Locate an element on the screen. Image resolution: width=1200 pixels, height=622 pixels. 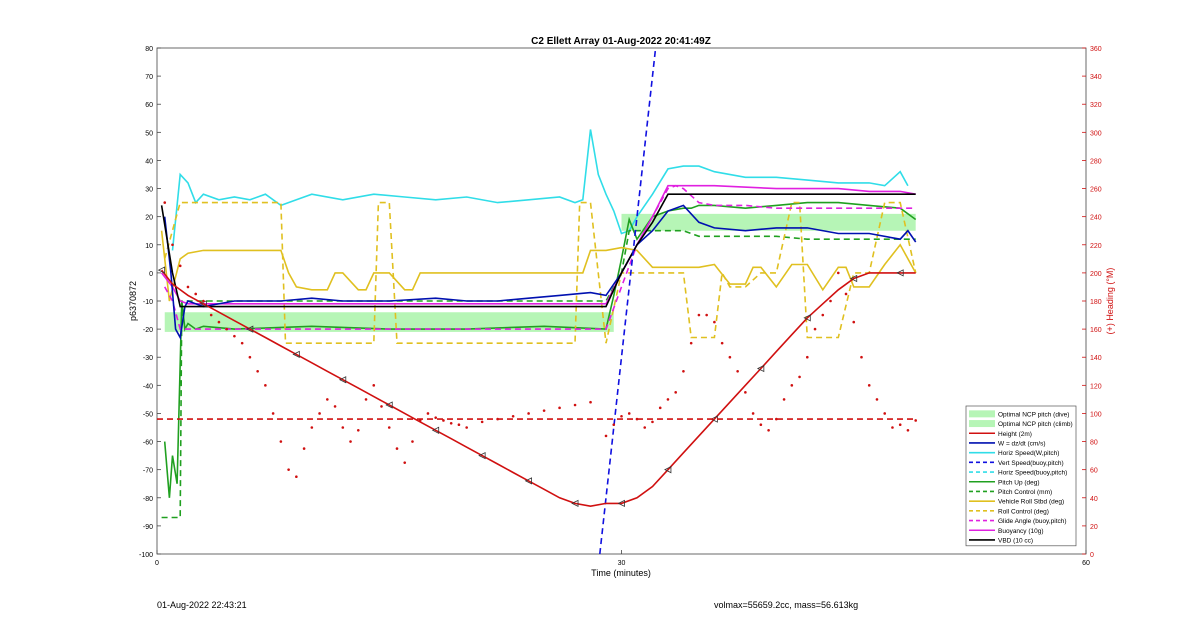
legend-label-optimal-ncp-pitch-climb: Optimal NCP pitch (climb) is located at coordinates (1035, 424).